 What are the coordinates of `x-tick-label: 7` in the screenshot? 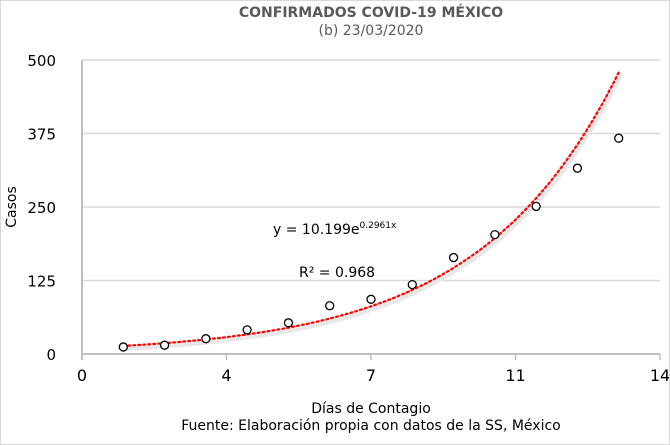 It's located at (371, 375).